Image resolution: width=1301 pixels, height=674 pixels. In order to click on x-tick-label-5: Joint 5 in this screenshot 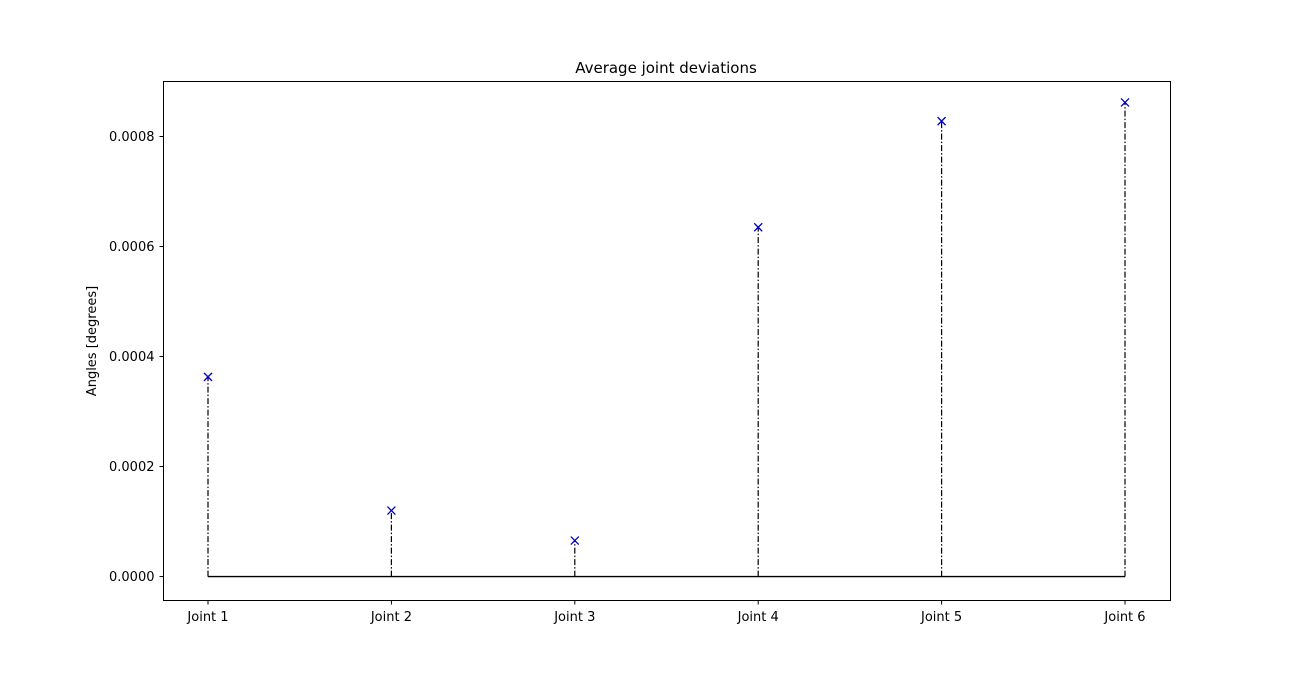, I will do `click(941, 617)`.